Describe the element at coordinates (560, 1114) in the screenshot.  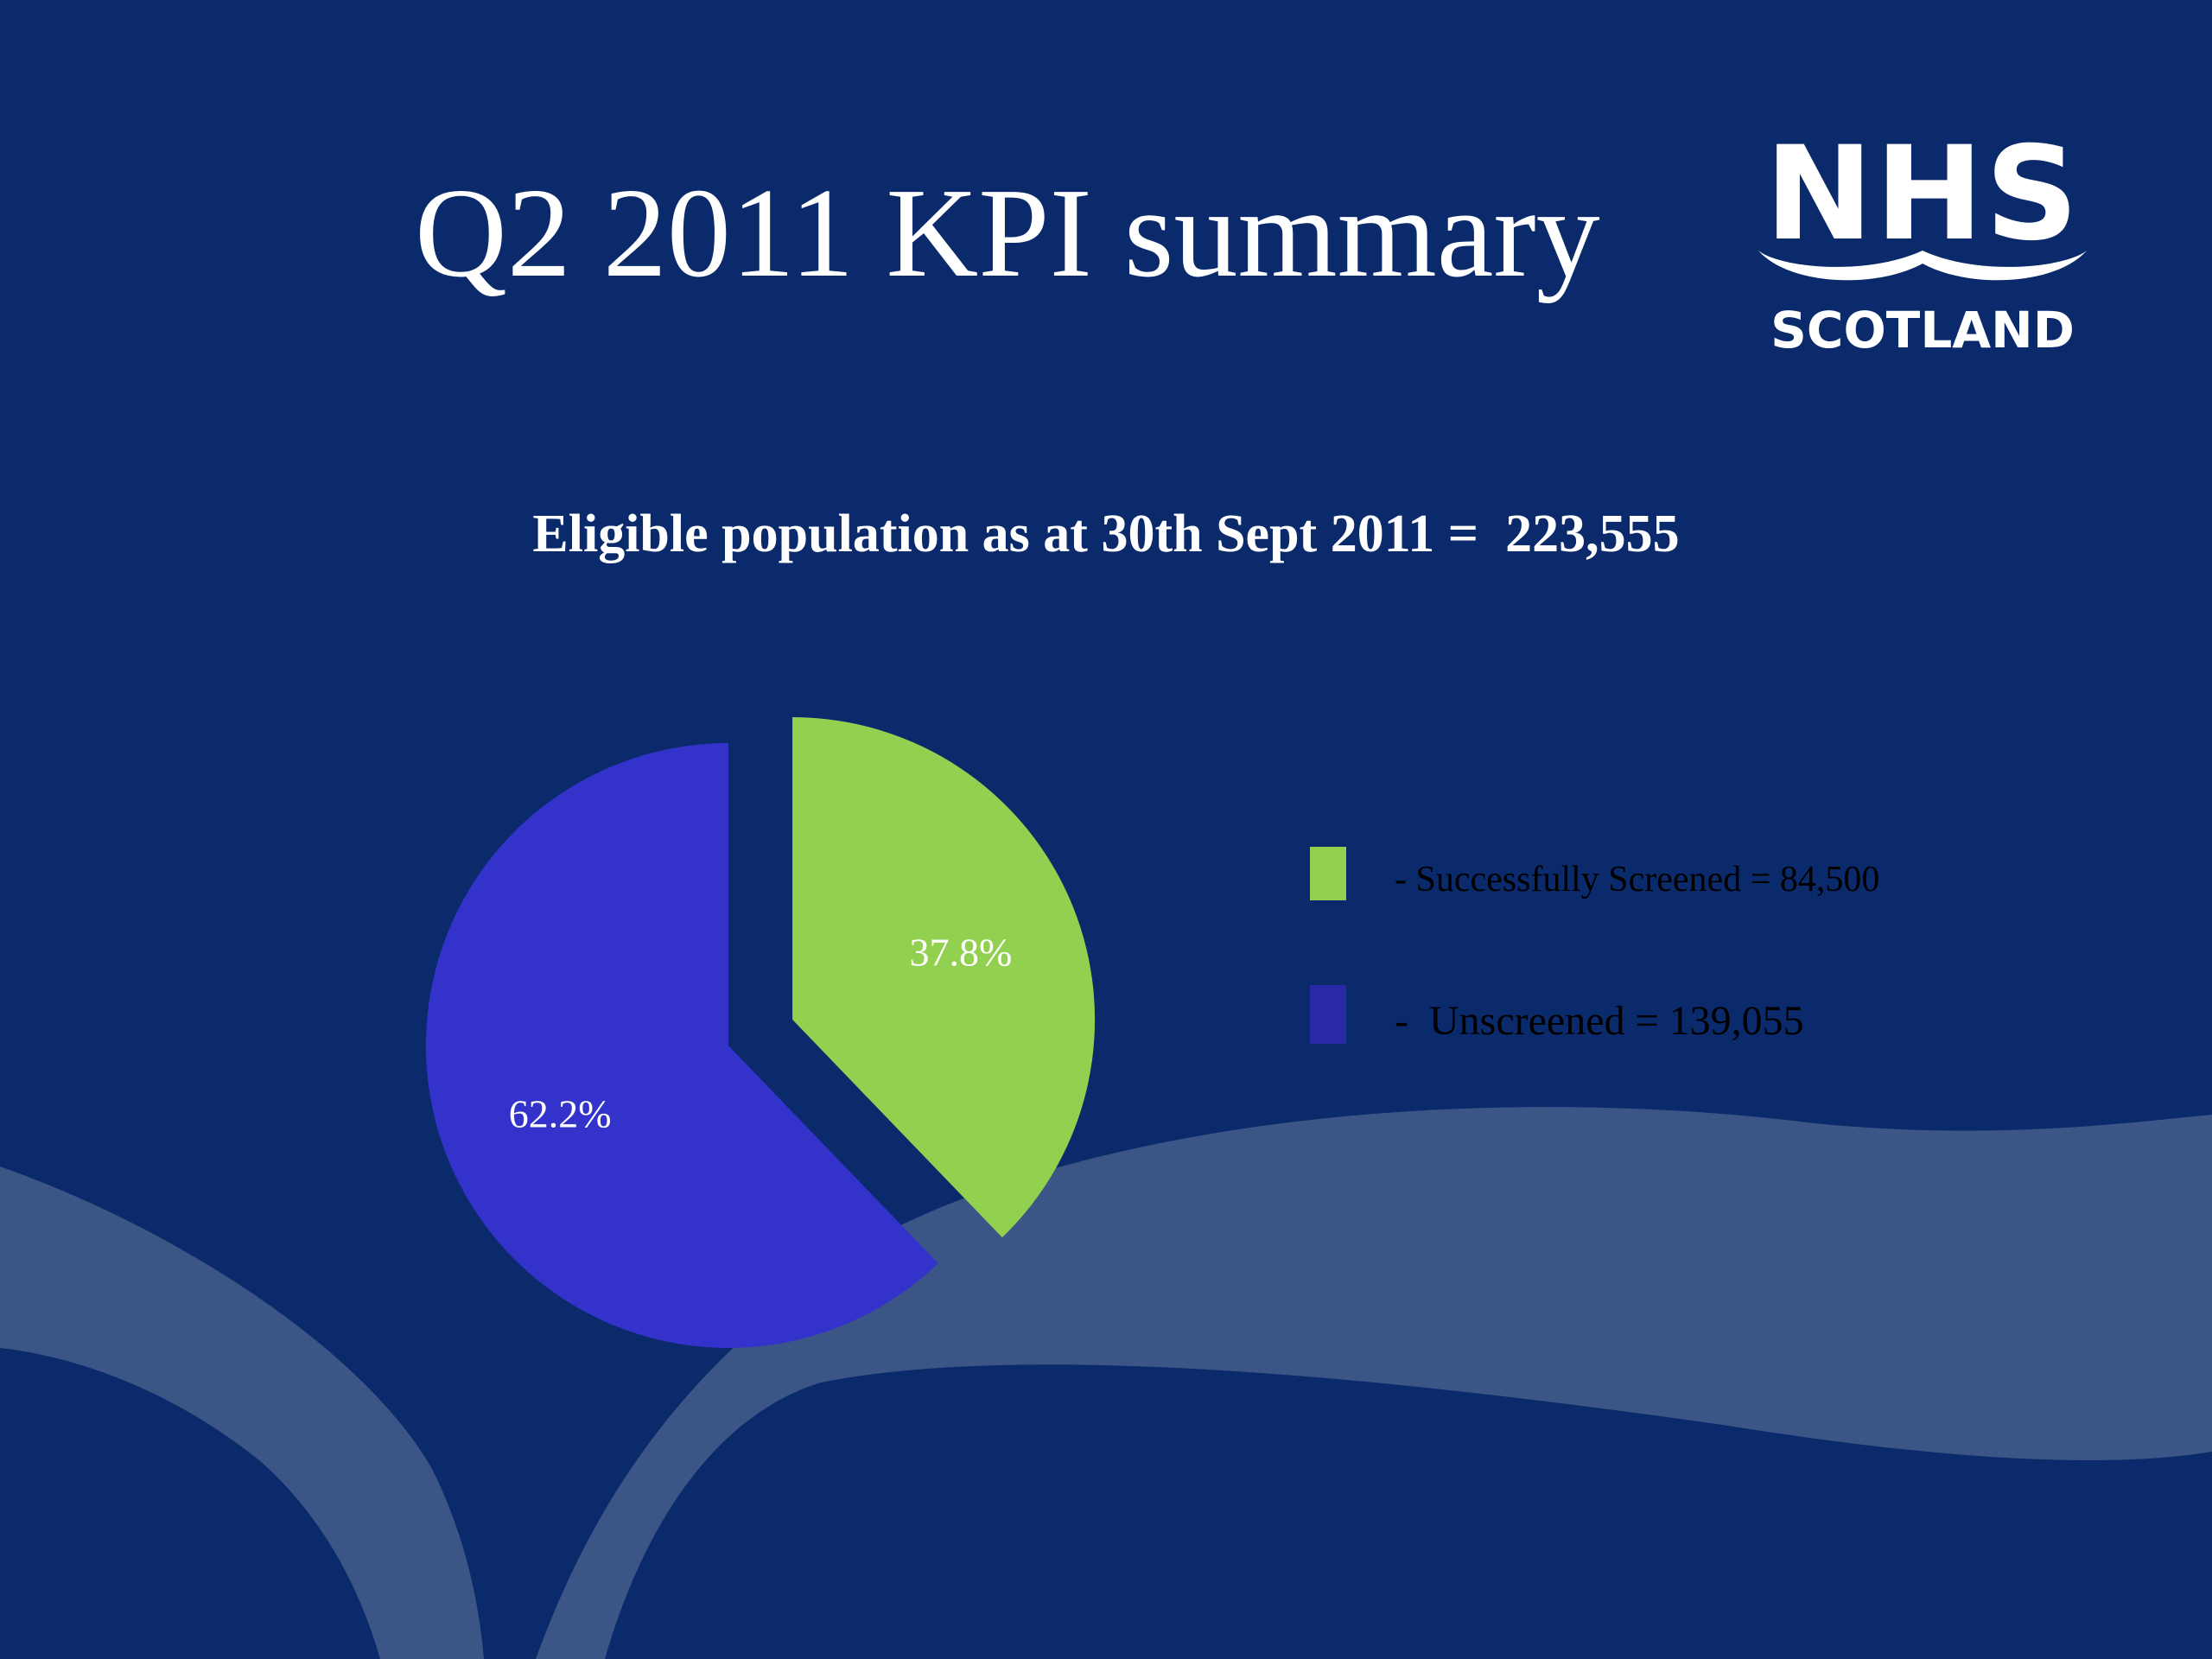
I see `pie-data-label-unscreened: 62.2%` at that location.